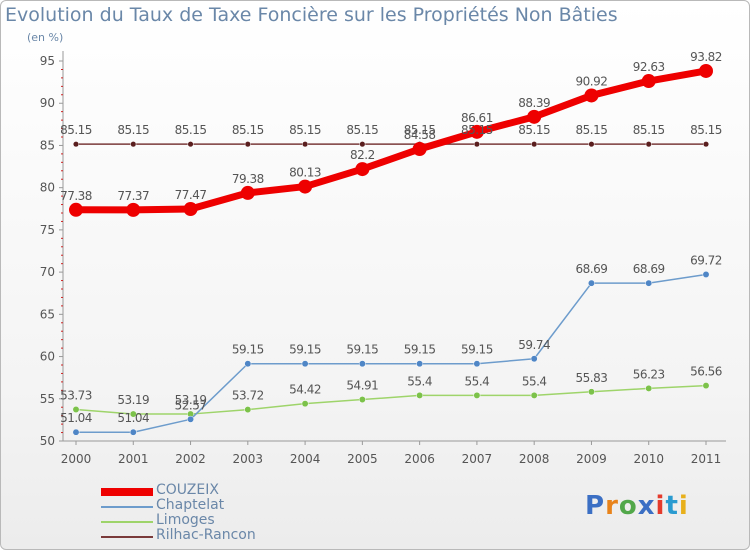 Image resolution: width=750 pixels, height=550 pixels. Describe the element at coordinates (706, 57) in the screenshot. I see `data-label-couzeix: 93.82` at that location.